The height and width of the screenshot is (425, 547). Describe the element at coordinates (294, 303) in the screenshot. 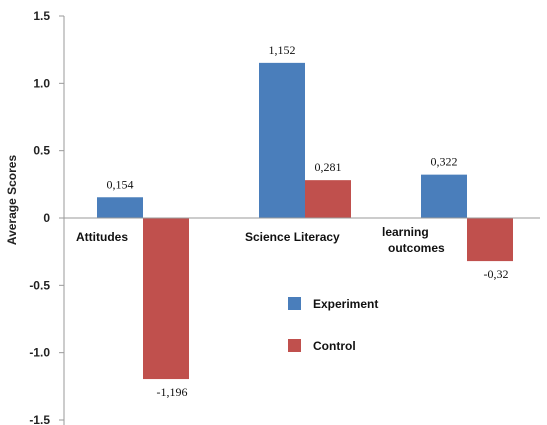

I see `legend-swatch-experiment` at that location.